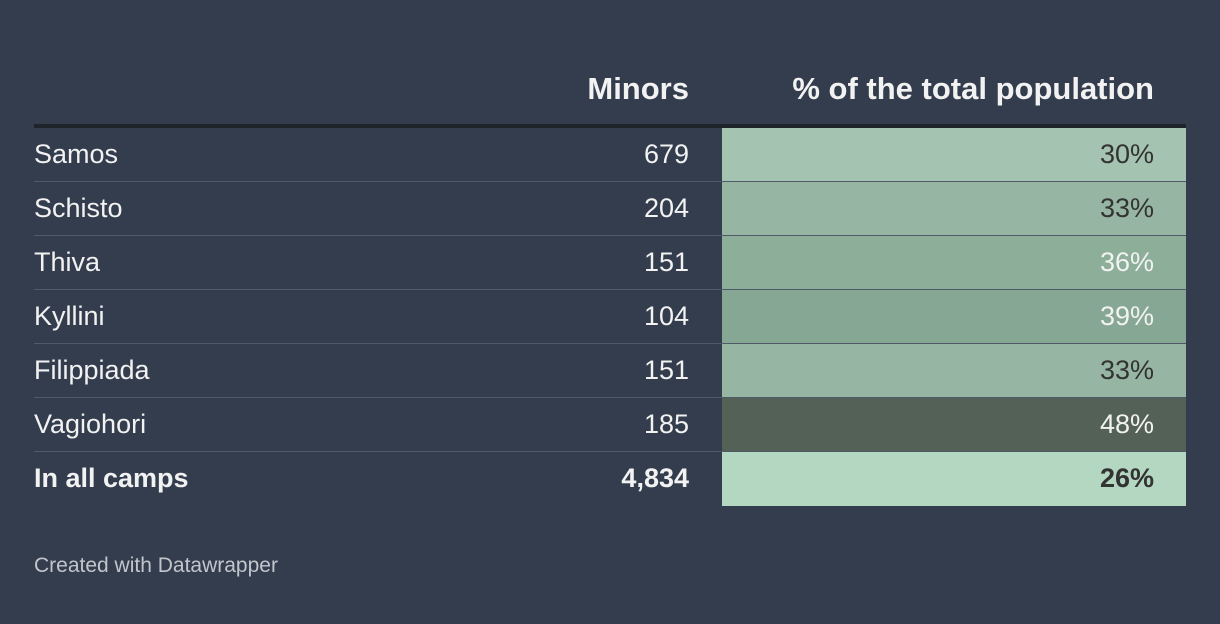 The width and height of the screenshot is (1220, 624). Describe the element at coordinates (954, 262) in the screenshot. I see `percent-cell: 36%` at that location.